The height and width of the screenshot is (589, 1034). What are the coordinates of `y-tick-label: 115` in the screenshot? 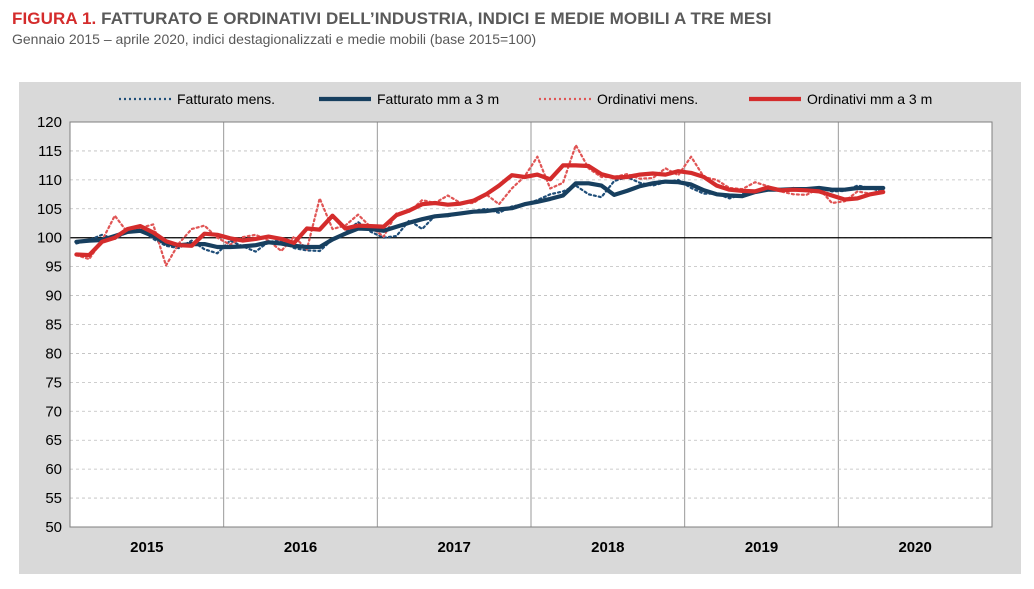 It's located at (50, 151).